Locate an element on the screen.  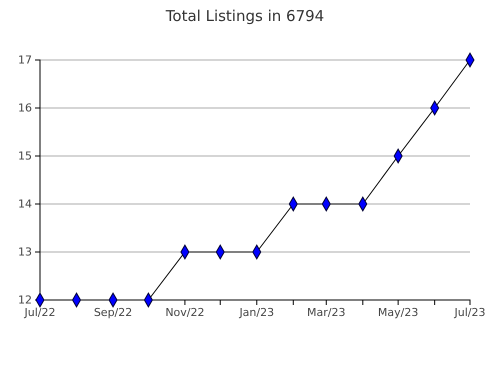
x-tick-label: Sep/22 is located at coordinates (113, 312).